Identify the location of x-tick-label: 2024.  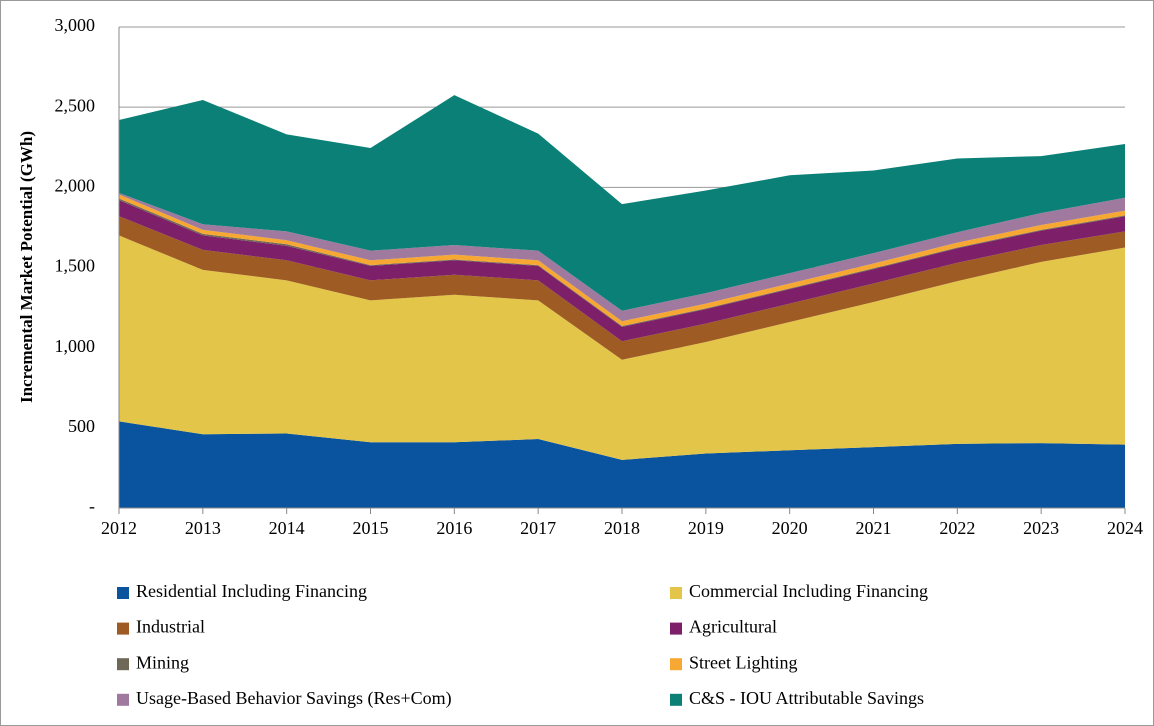
(1125, 528).